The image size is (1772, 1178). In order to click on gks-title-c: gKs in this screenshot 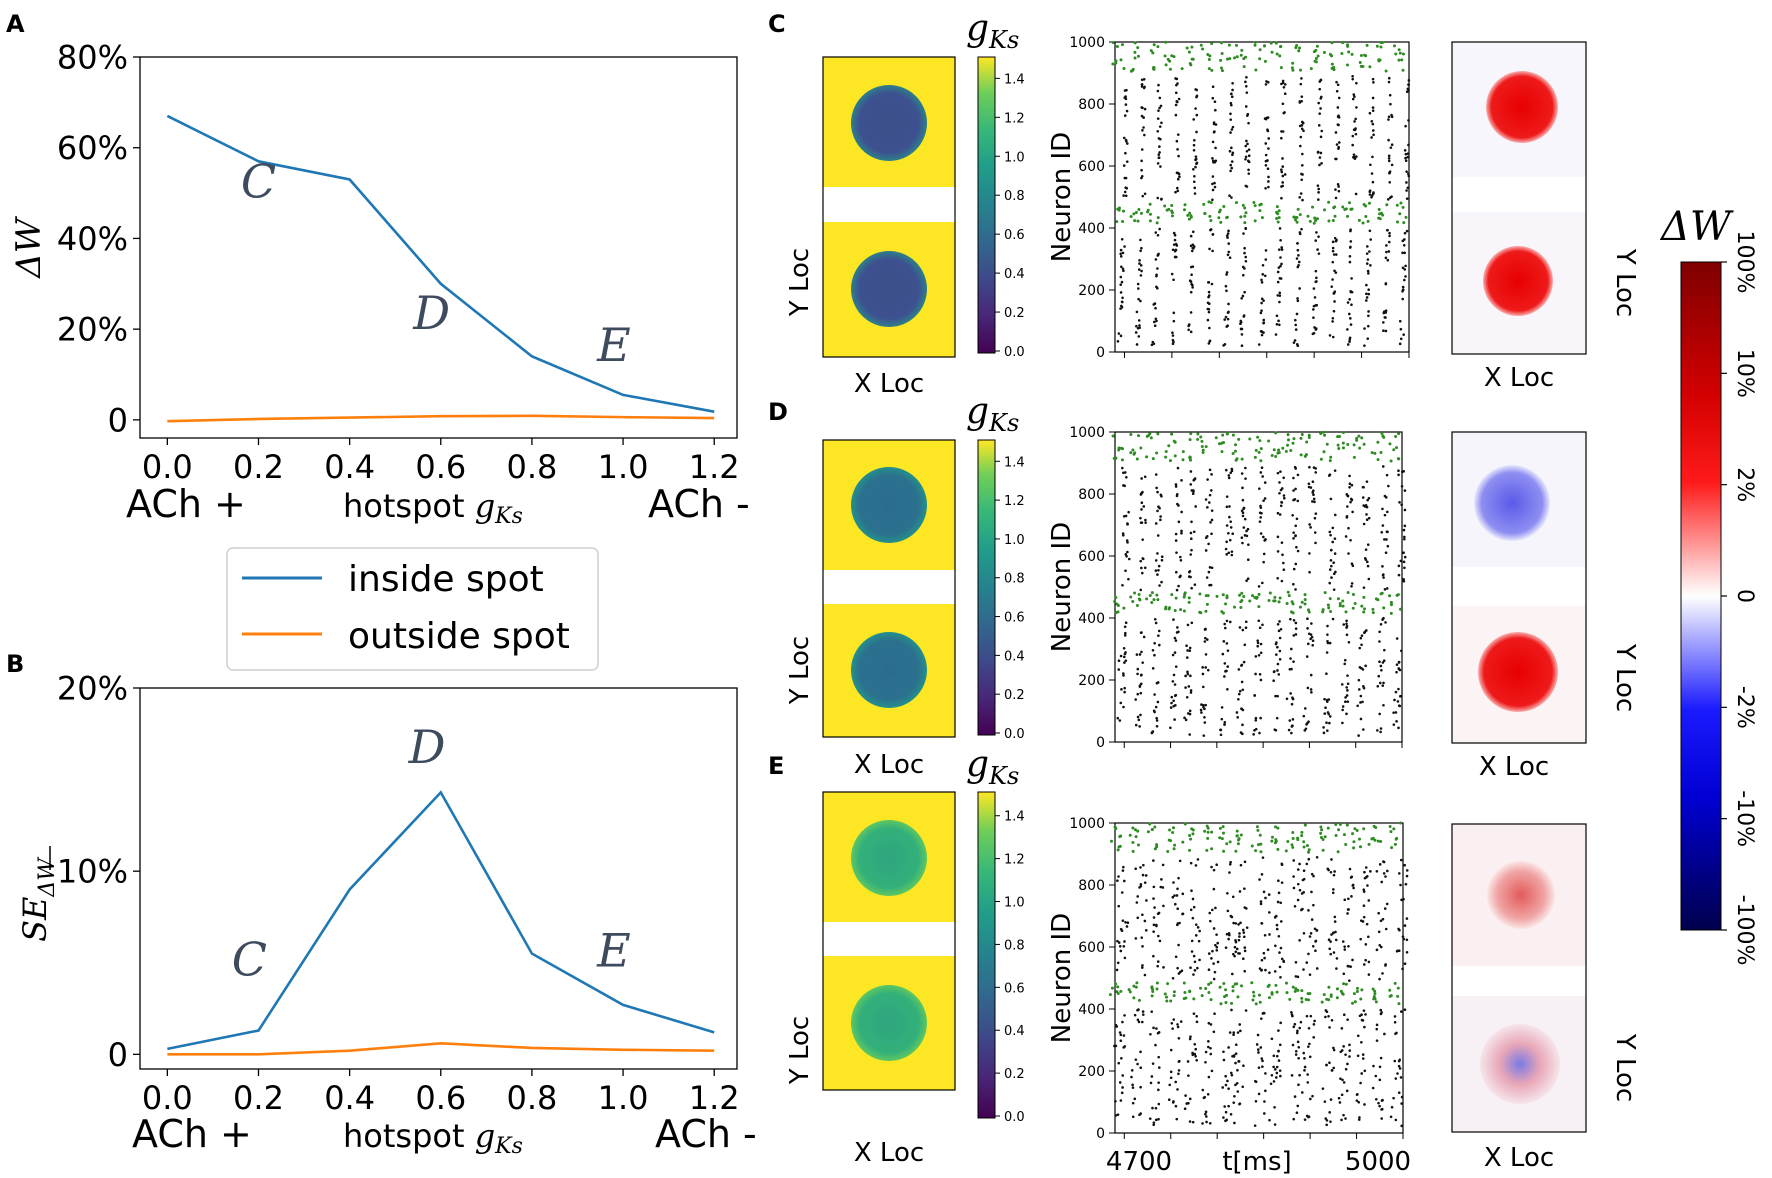, I will do `click(992, 31)`.